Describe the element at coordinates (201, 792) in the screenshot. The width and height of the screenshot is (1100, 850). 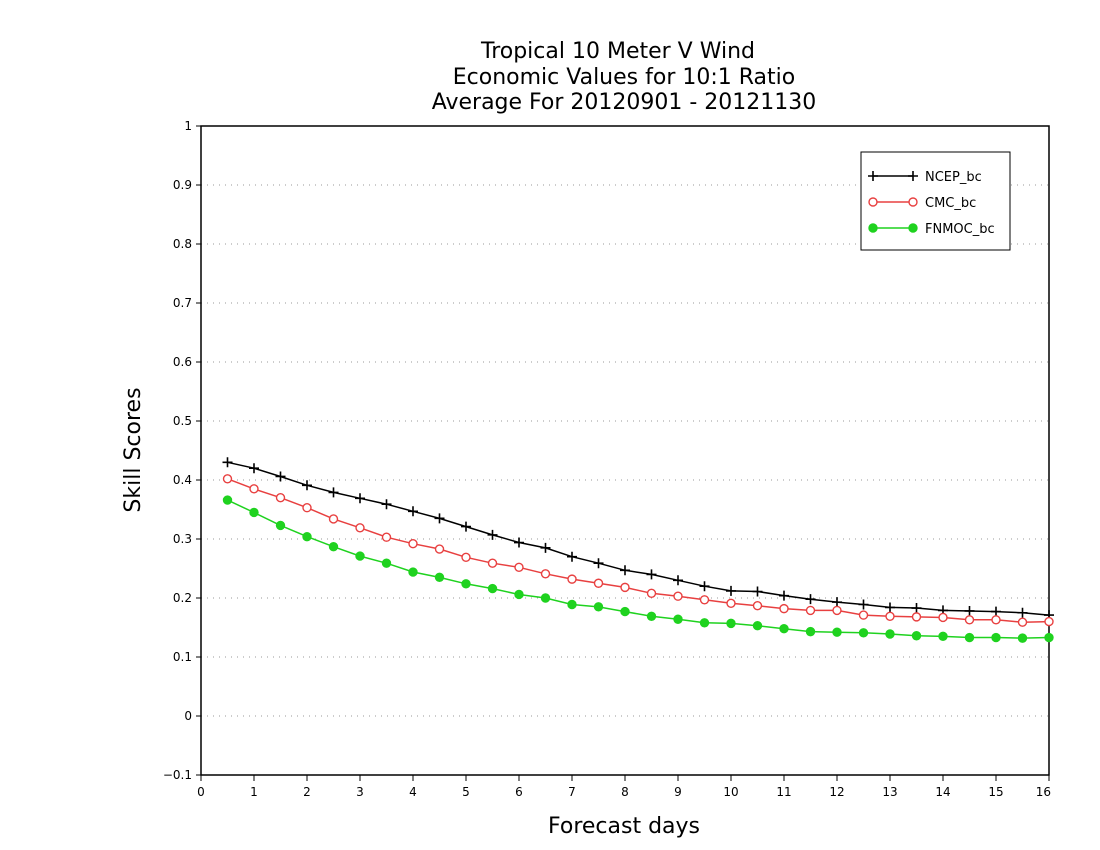
I see `x-tick-label: 0` at that location.